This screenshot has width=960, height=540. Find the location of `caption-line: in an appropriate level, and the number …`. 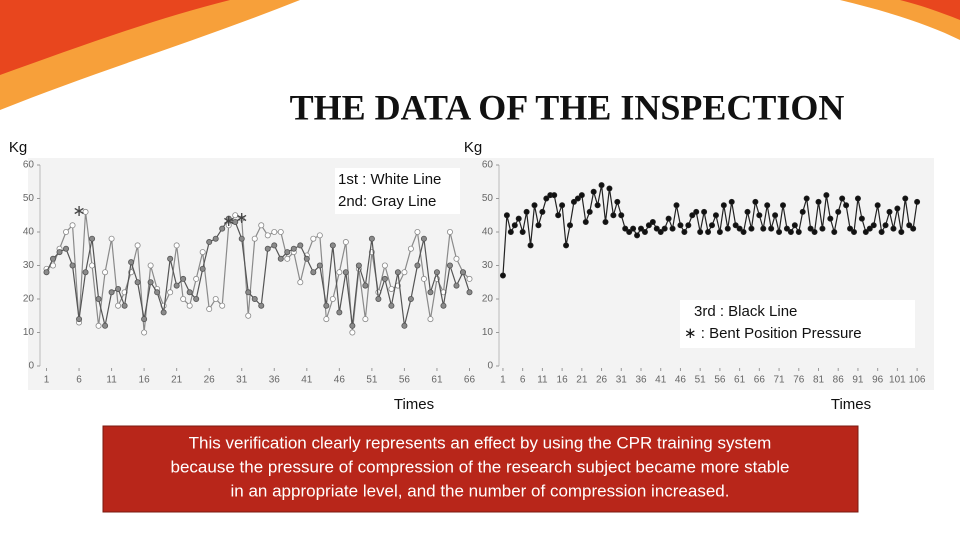

caption-line: in an appropriate level, and the number … is located at coordinates (480, 490).